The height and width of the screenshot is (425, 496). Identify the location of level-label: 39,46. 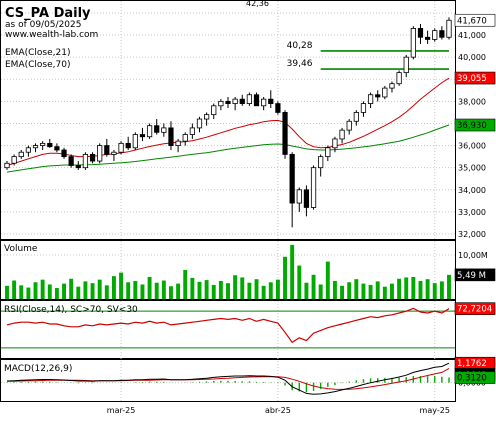
(300, 64).